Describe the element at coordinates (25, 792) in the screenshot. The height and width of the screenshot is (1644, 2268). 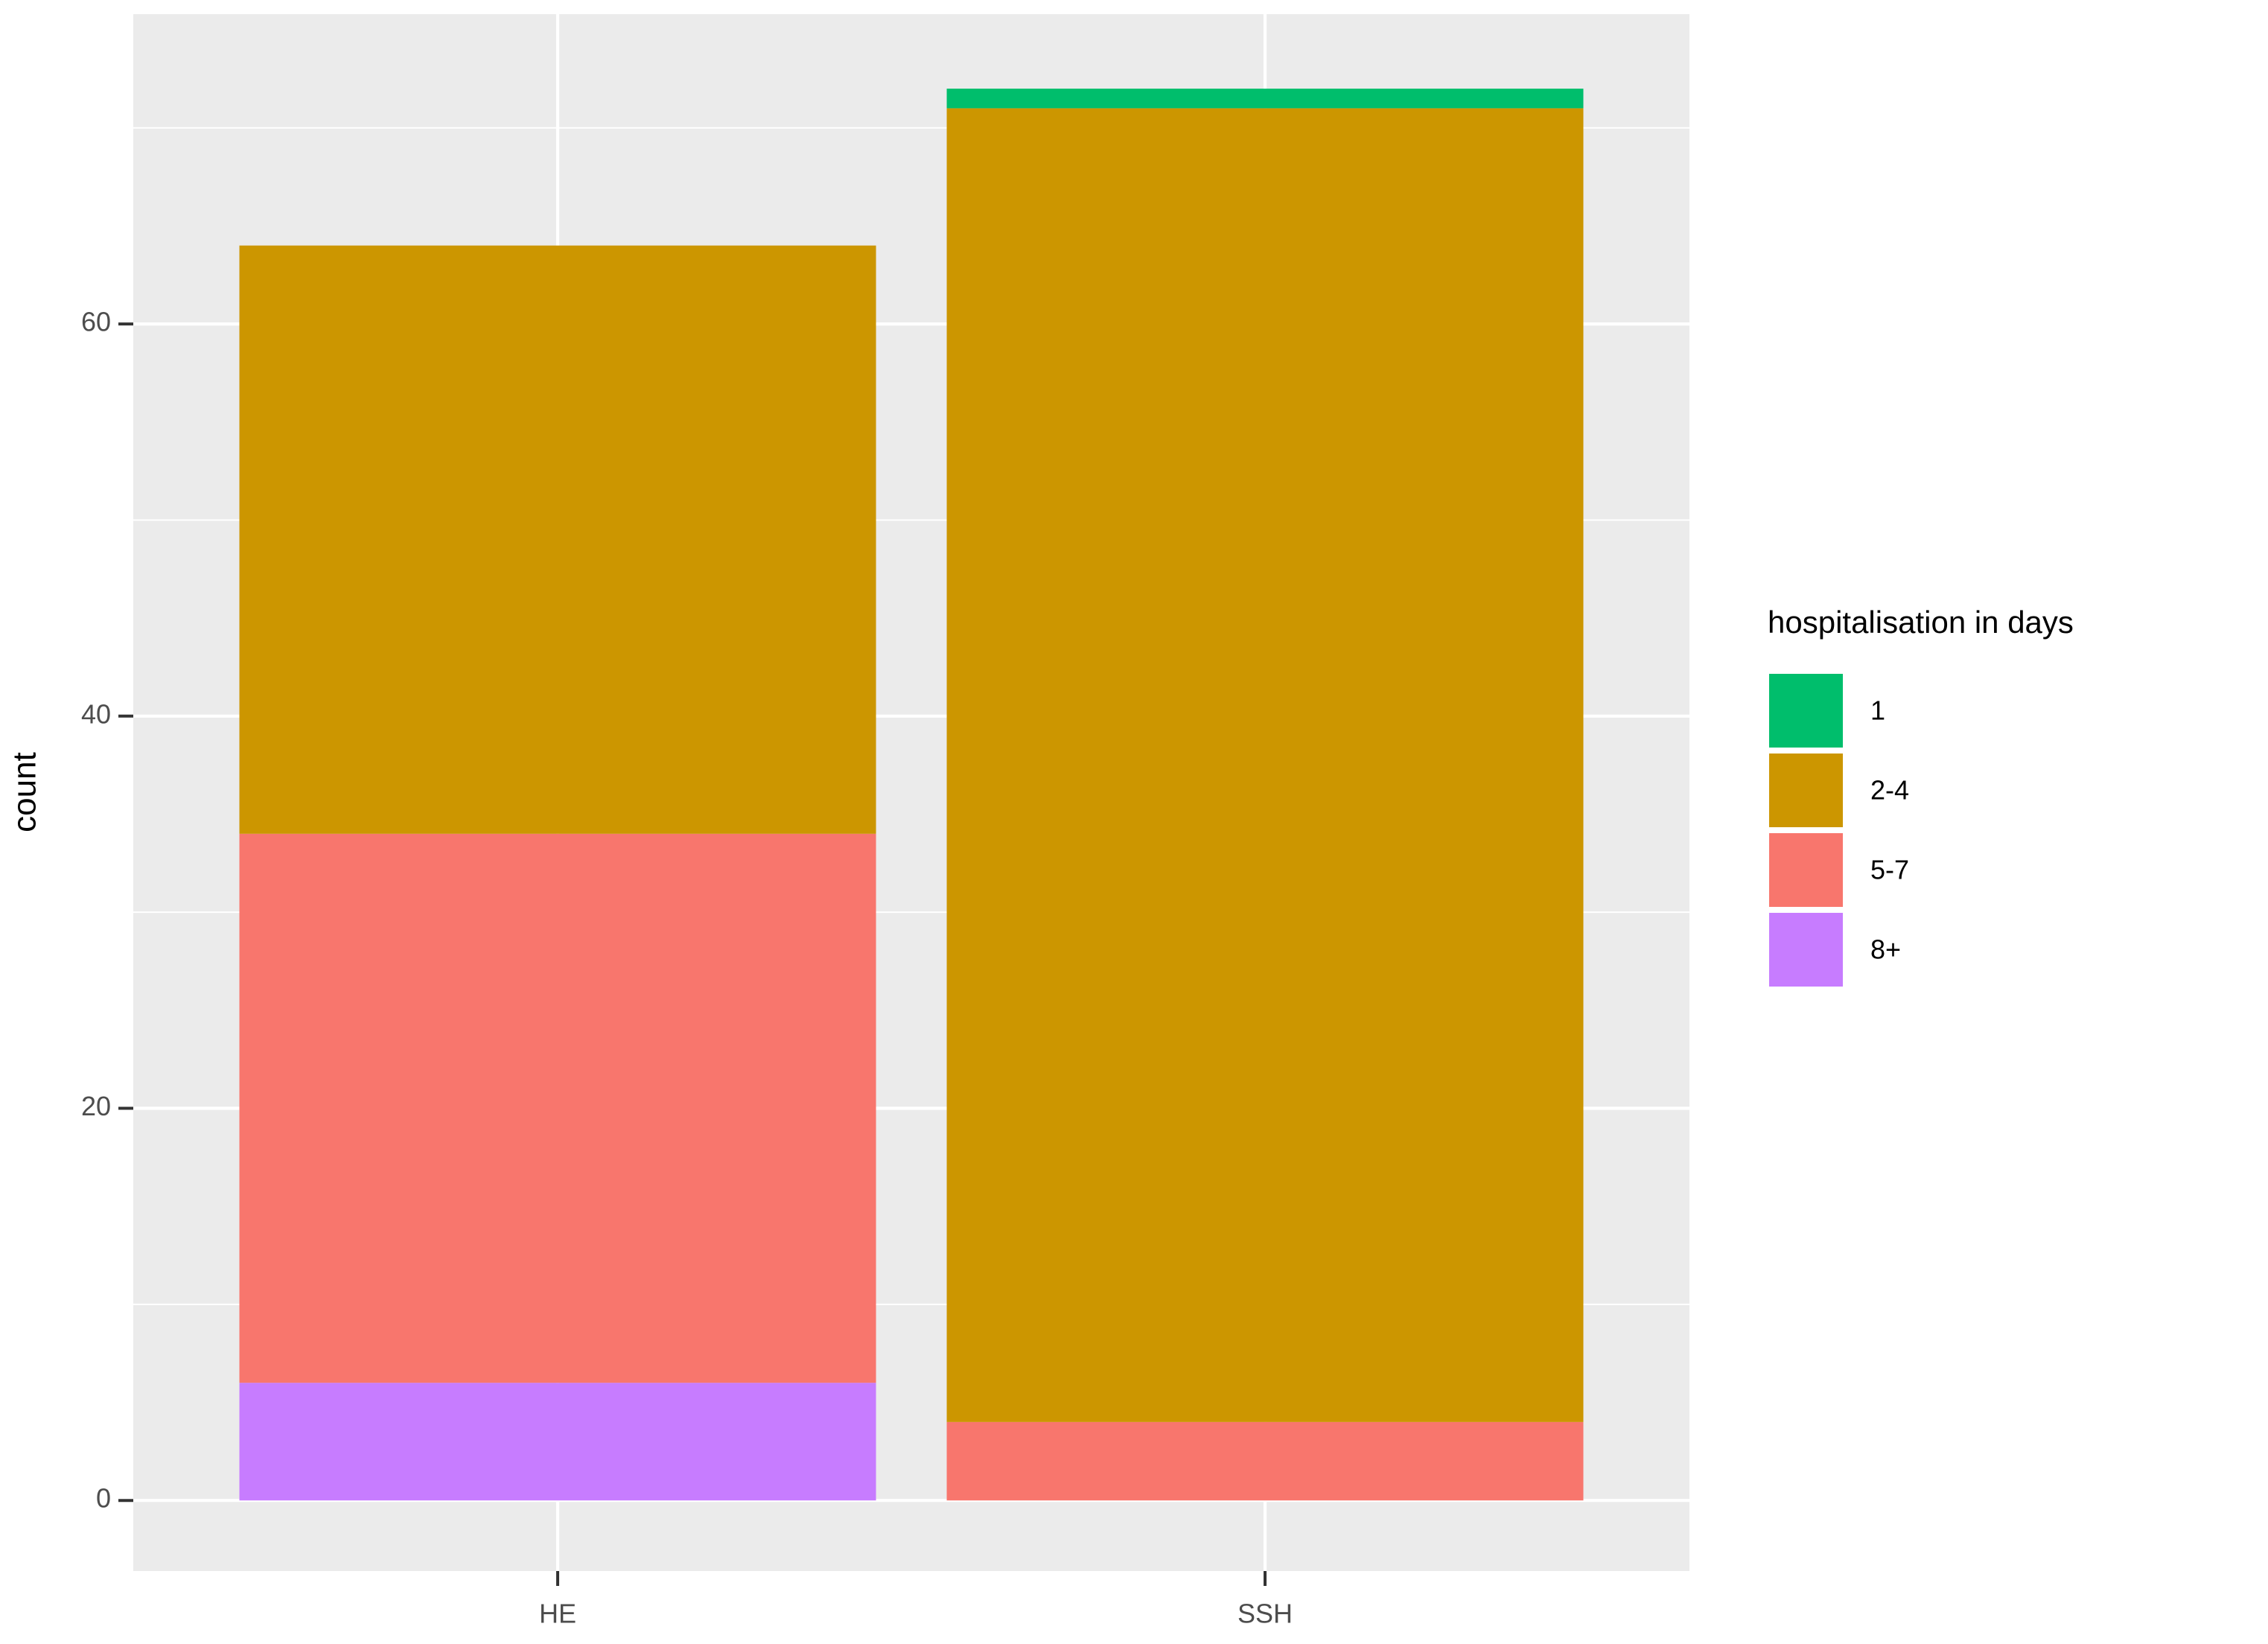
I see `y-axis-title: count` at that location.